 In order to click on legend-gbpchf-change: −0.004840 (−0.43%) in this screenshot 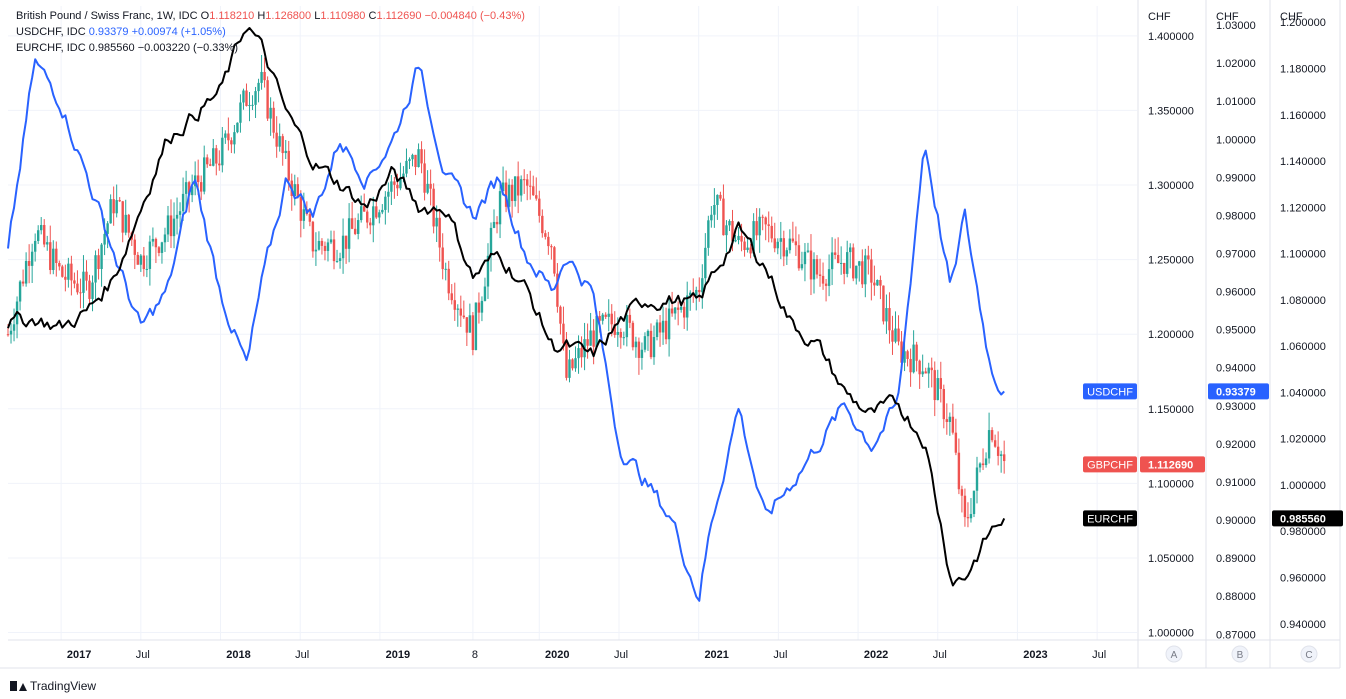, I will do `click(474, 16)`.